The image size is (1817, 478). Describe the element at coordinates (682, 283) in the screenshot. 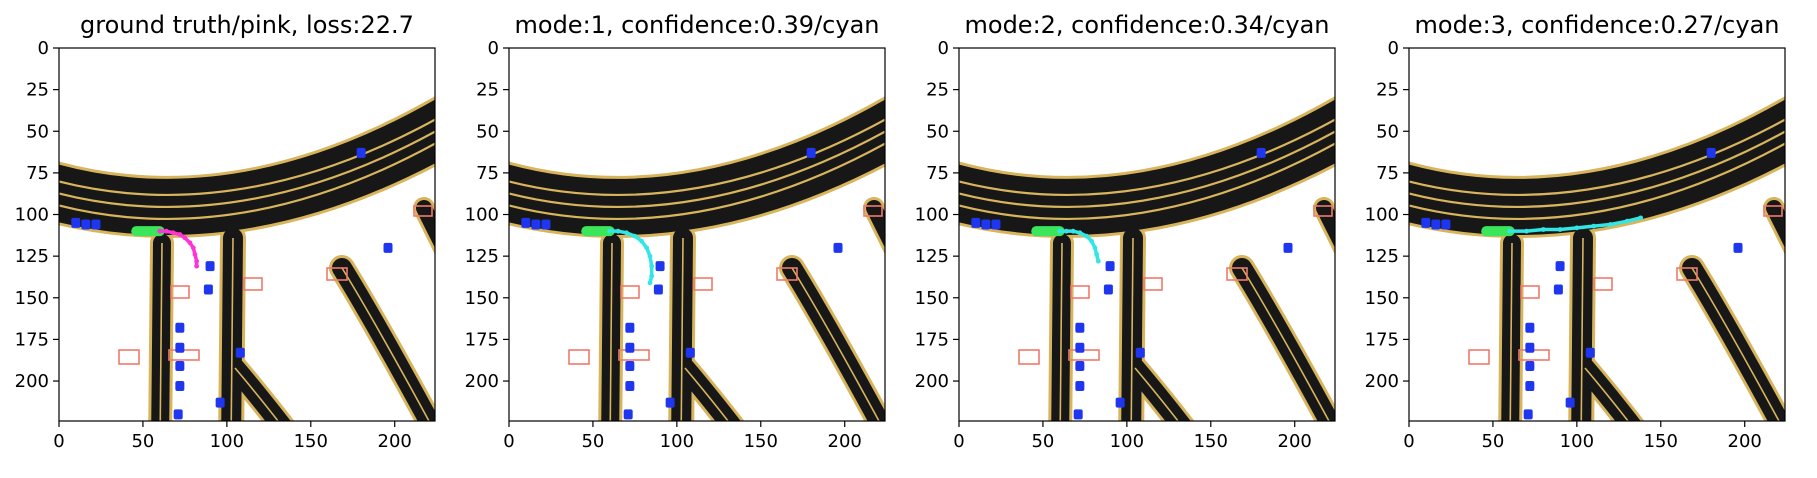

I see `trajectory-marks` at that location.